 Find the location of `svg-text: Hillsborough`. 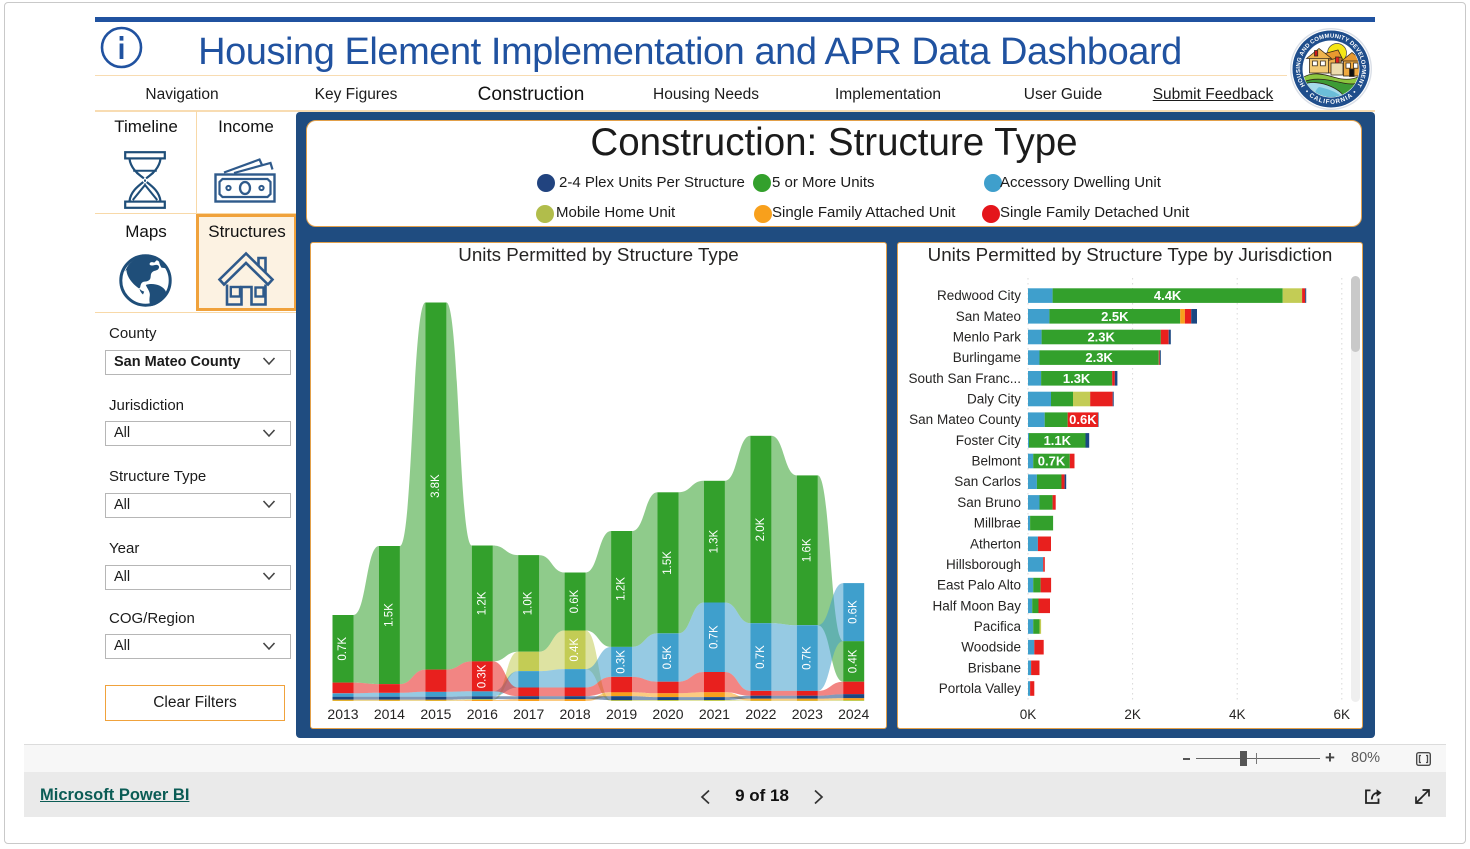

svg-text: Hillsborough is located at coordinates (983, 564).